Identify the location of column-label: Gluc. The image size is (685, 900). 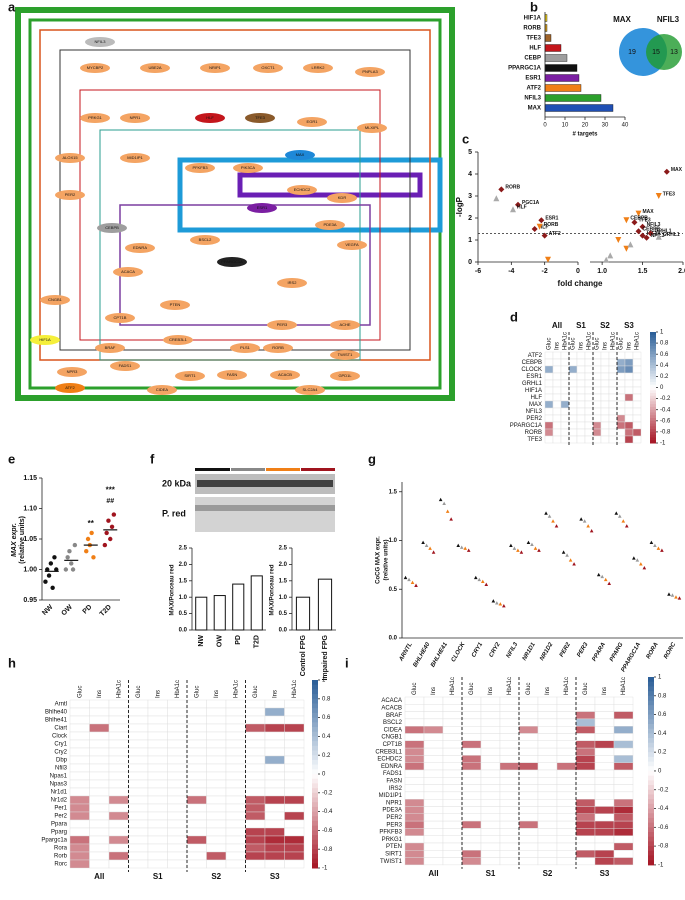
(550, 344).